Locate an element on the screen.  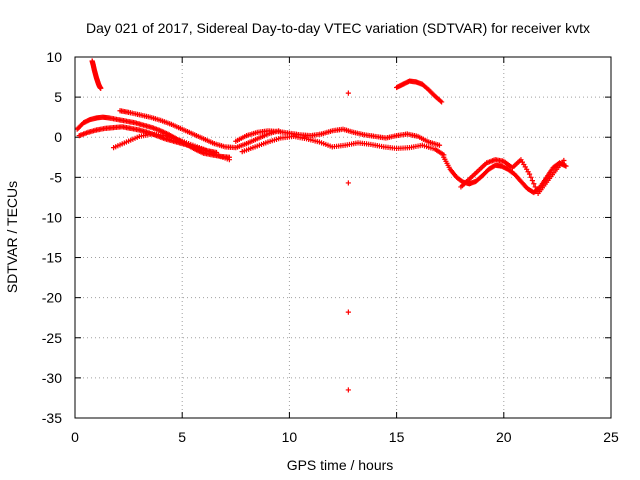
series-track-f is located at coordinates (343, 145).